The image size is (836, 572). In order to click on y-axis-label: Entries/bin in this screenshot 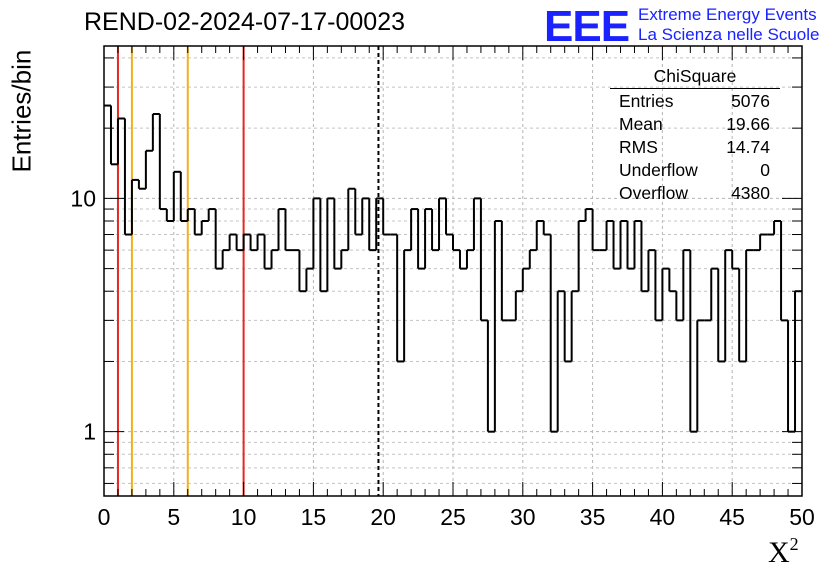, I will do `click(21, 111)`.